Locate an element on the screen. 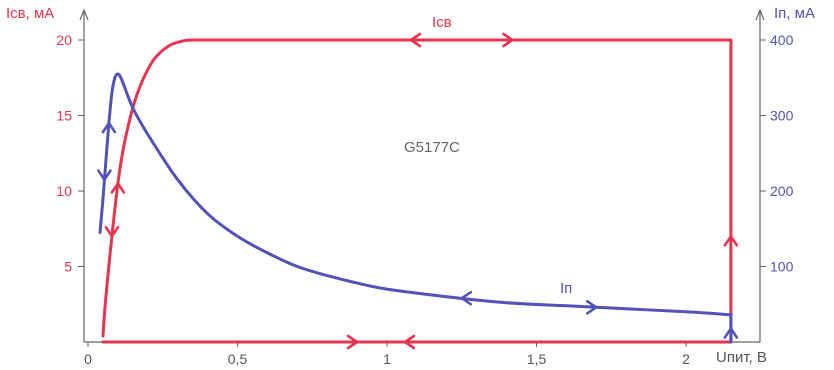  series-label-ip: Iп is located at coordinates (566, 288).